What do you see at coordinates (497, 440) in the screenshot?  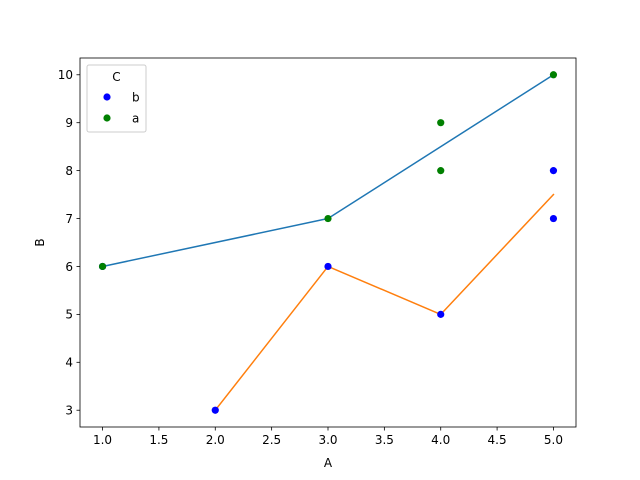 I see `x-tick-label: 4.5` at bounding box center [497, 440].